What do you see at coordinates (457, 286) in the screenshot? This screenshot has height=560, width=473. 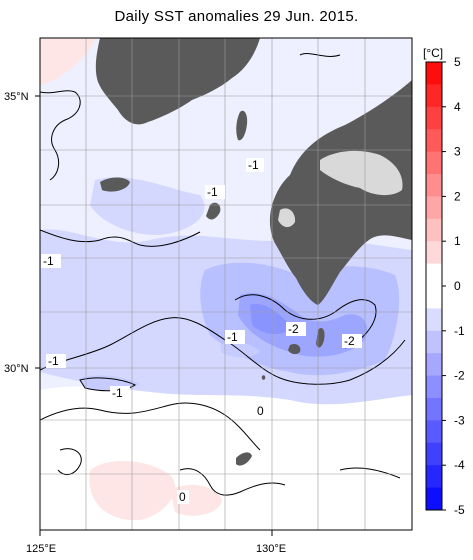 I see `colorbar-tick-label: 0` at bounding box center [457, 286].